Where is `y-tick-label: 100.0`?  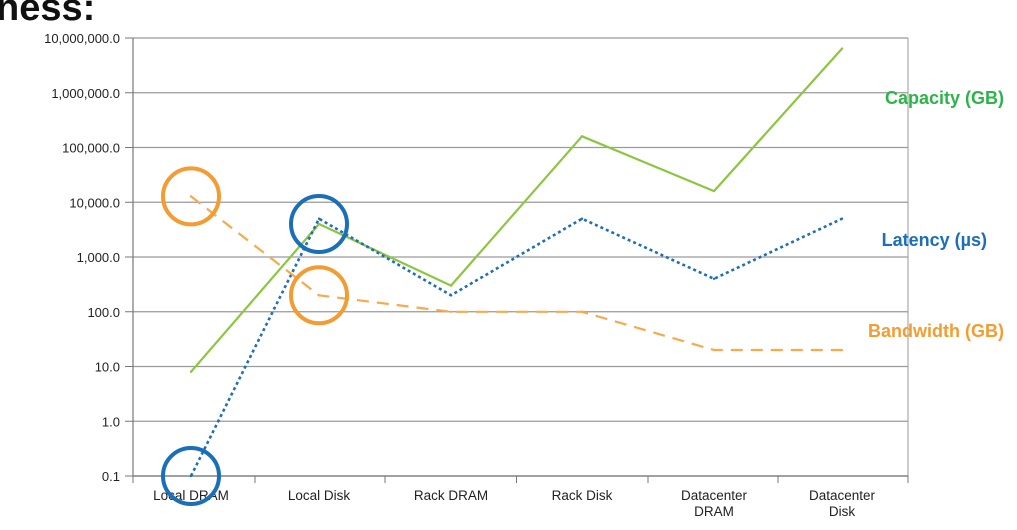 y-tick-label: 100.0 is located at coordinates (103, 312).